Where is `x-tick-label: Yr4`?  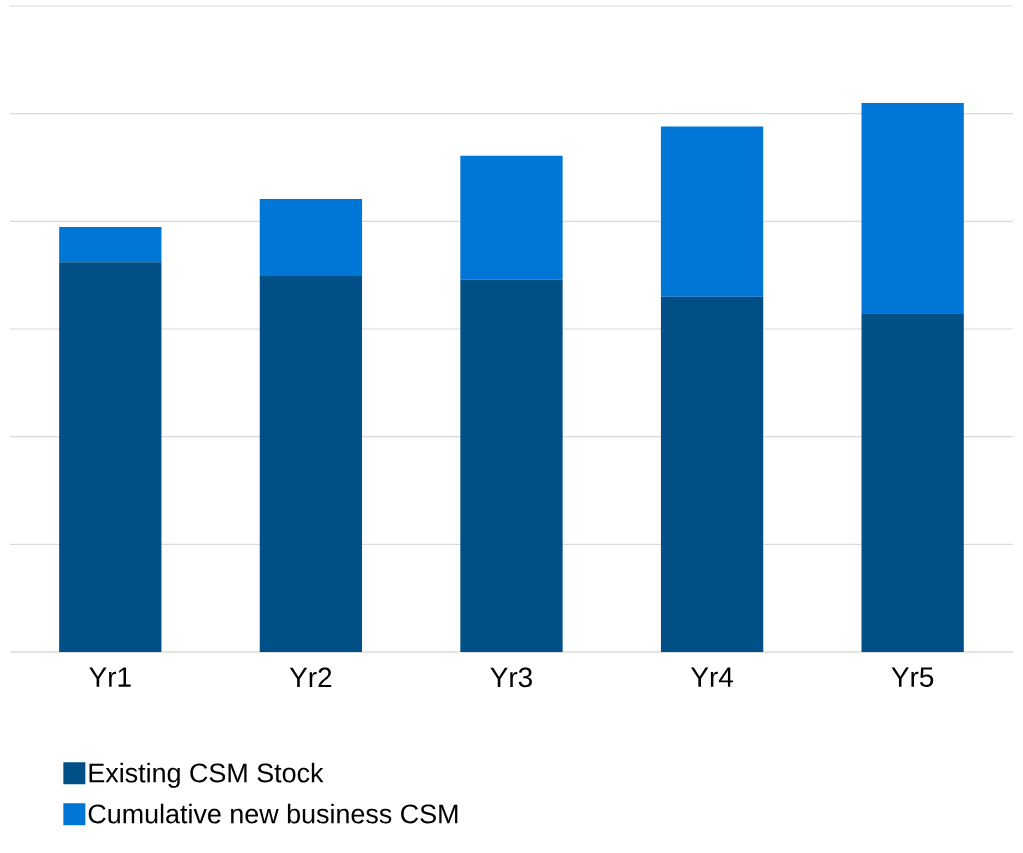
x-tick-label: Yr4 is located at coordinates (711, 677).